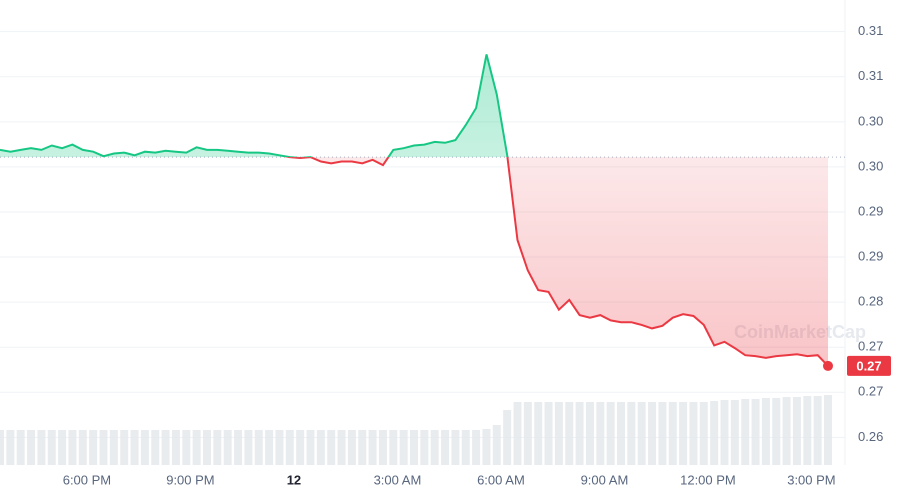 The width and height of the screenshot is (898, 495). What do you see at coordinates (294, 479) in the screenshot?
I see `x-tick-label: 12` at bounding box center [294, 479].